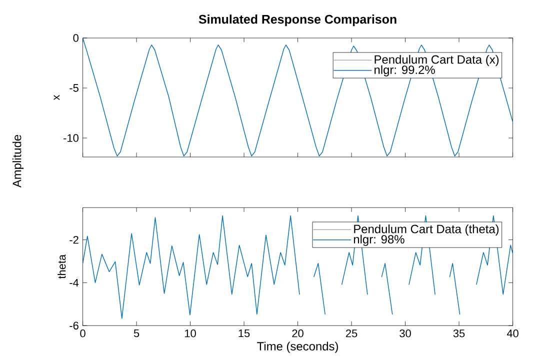  Describe the element at coordinates (137, 334) in the screenshot. I see `x-tick-label: 5` at that location.